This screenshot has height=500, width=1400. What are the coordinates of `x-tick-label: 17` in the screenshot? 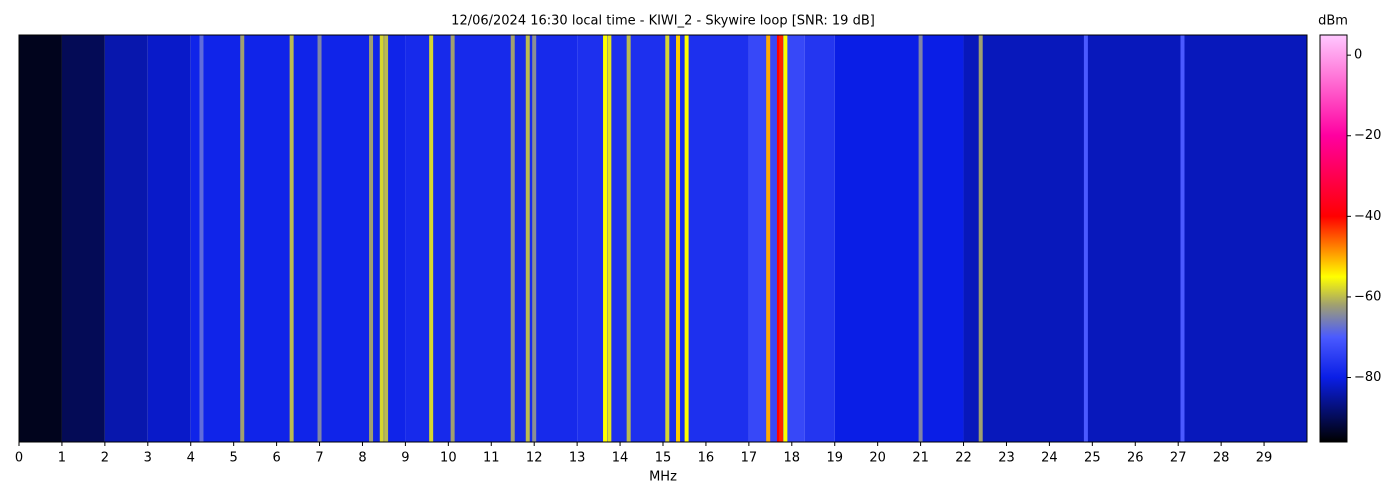 It's located at (749, 458).